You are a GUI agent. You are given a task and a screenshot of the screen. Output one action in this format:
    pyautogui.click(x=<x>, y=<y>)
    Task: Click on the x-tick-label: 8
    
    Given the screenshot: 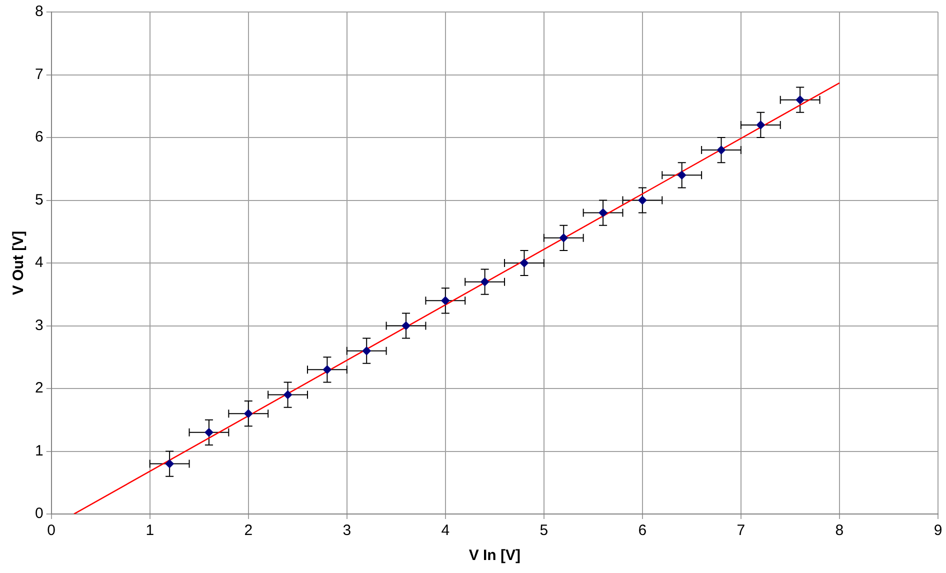 What is the action you would take?
    pyautogui.click(x=839, y=531)
    